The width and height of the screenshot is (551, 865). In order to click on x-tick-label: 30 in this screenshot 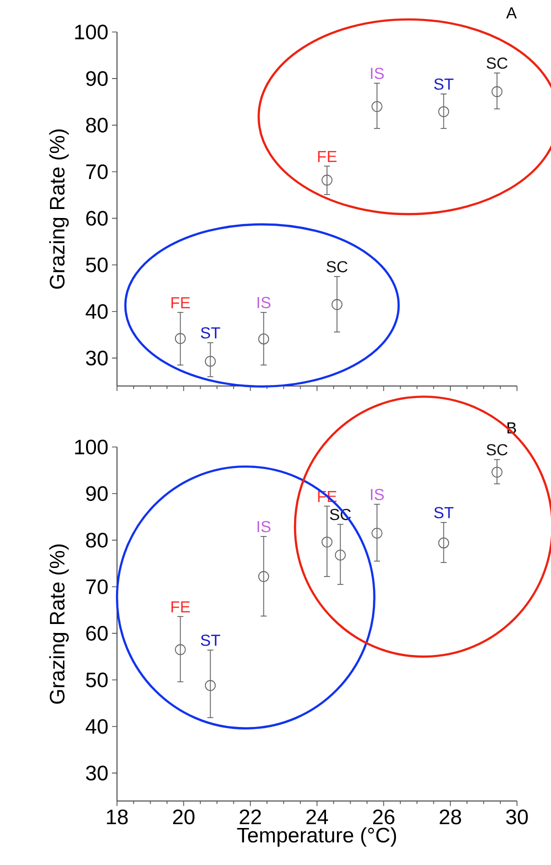, I will do `click(517, 817)`.